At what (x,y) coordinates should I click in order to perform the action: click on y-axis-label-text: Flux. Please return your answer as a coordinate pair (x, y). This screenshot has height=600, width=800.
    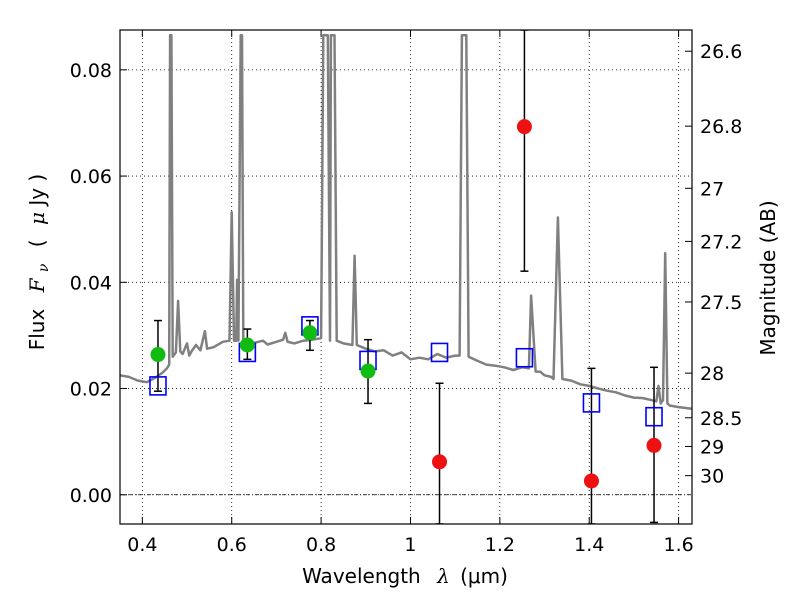
    Looking at the image, I should click on (37, 330).